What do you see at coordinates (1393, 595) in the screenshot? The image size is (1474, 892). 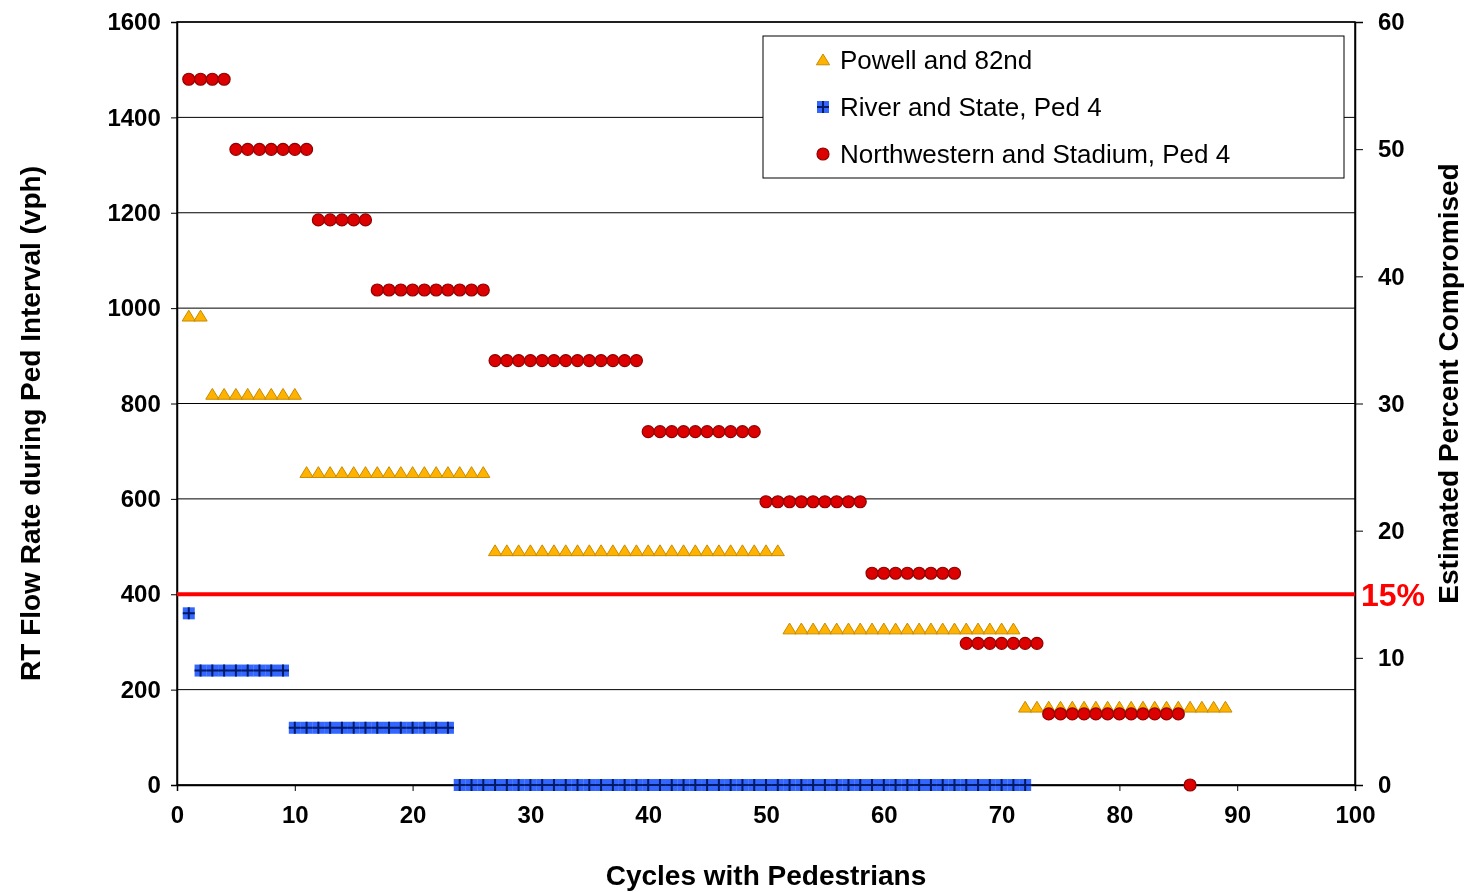 I see `ref-line-label: 15%` at bounding box center [1393, 595].